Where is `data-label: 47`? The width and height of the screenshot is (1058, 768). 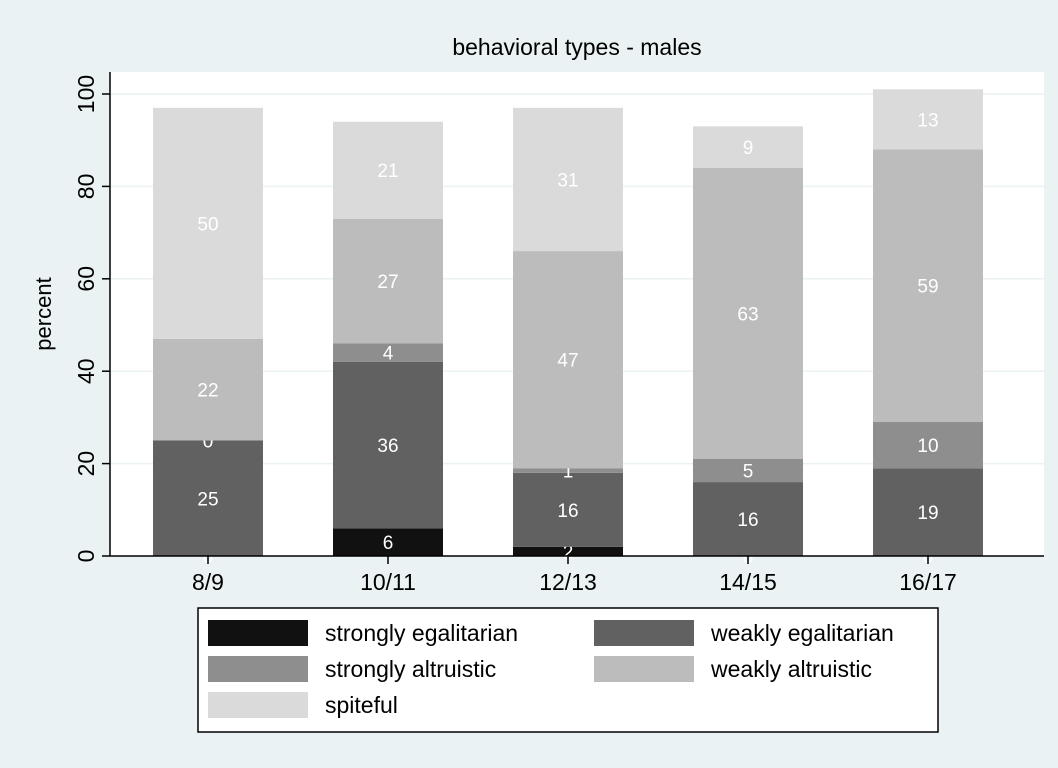 data-label: 47 is located at coordinates (567, 361).